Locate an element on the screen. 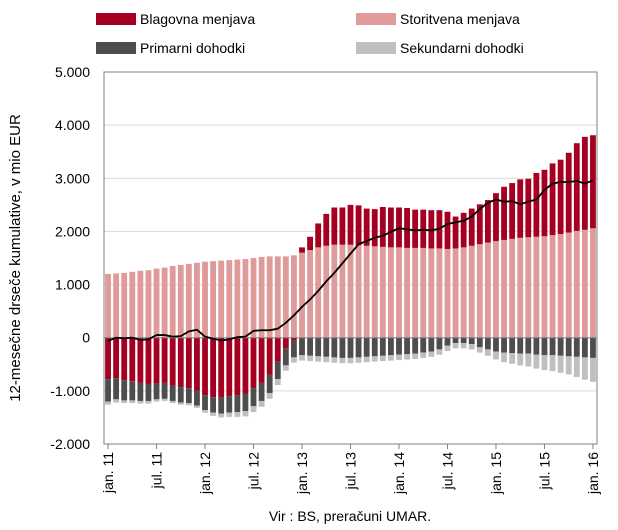 The height and width of the screenshot is (530, 618). y-tick-label: -1.000 is located at coordinates (70, 391).